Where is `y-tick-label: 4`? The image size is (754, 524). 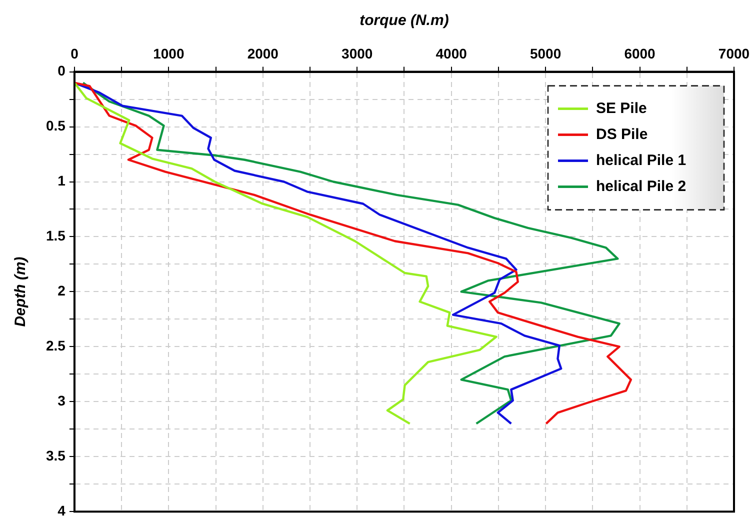 y-tick-label: 4 is located at coordinates (62, 510).